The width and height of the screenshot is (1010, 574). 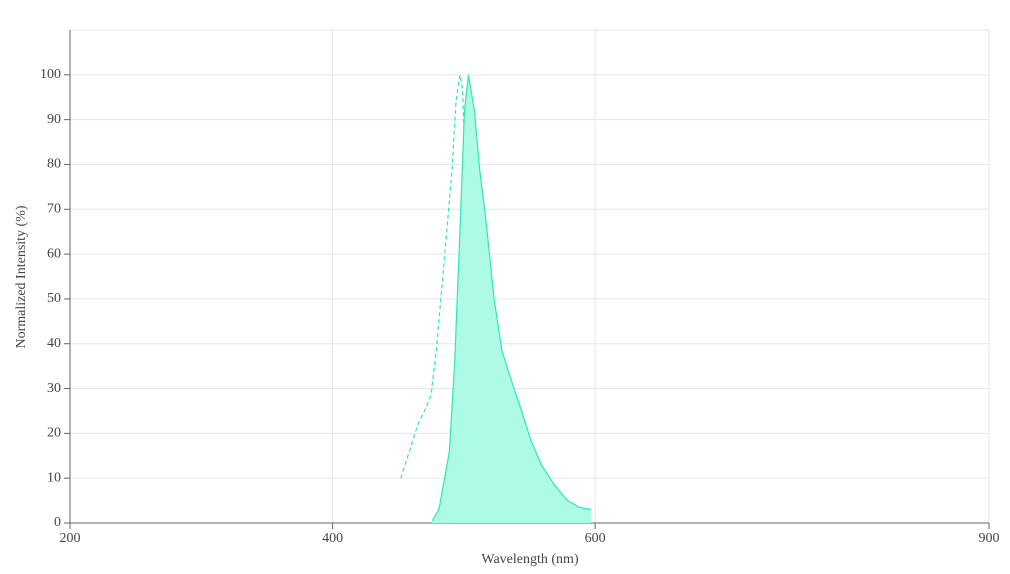 I want to click on y-tick-label: 60, so click(x=54, y=253).